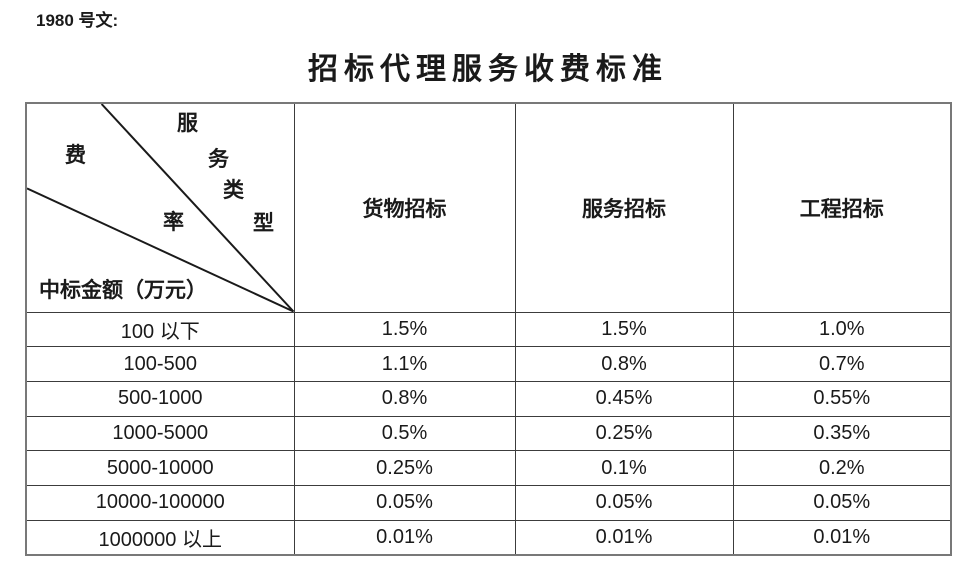  I want to click on header-type-char-3: 类, so click(233, 190).